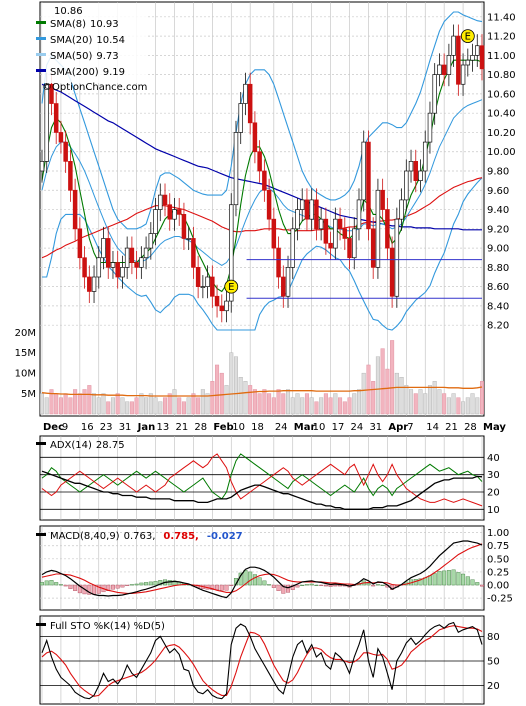  What do you see at coordinates (200, 427) in the screenshot?
I see `x-label-8: 28` at bounding box center [200, 427].